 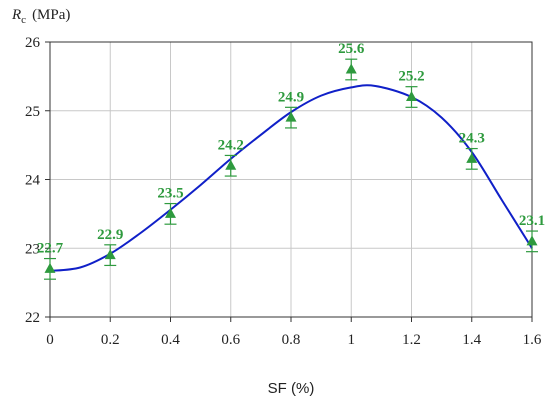 What do you see at coordinates (532, 233) in the screenshot?
I see `data-point: 23.1` at bounding box center [532, 233].